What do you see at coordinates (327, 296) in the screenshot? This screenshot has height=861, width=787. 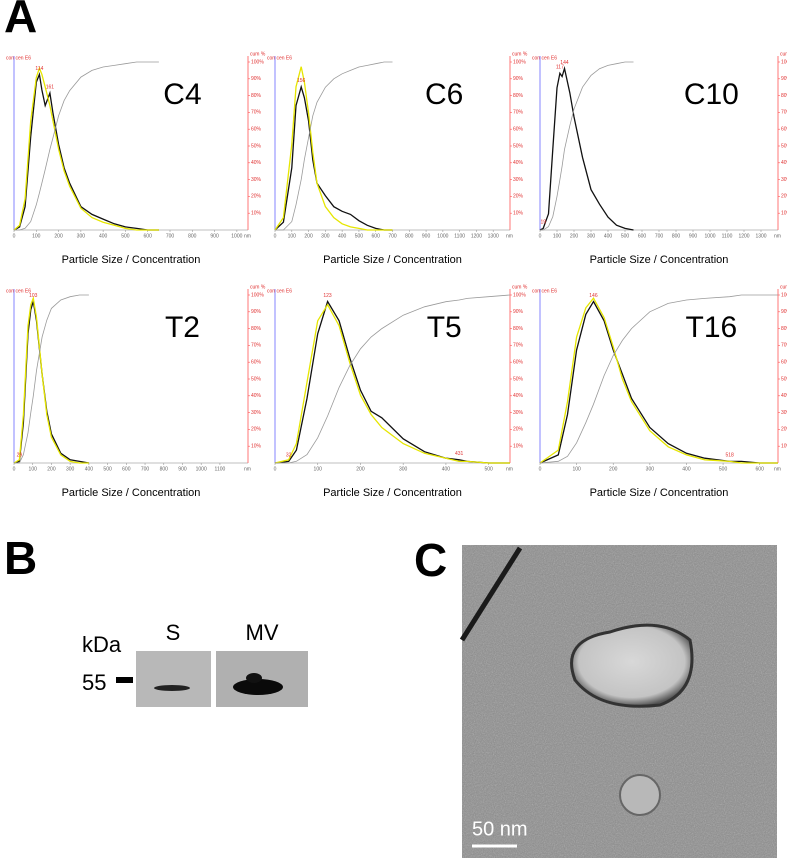 I see `peak-label: 123` at bounding box center [327, 296].